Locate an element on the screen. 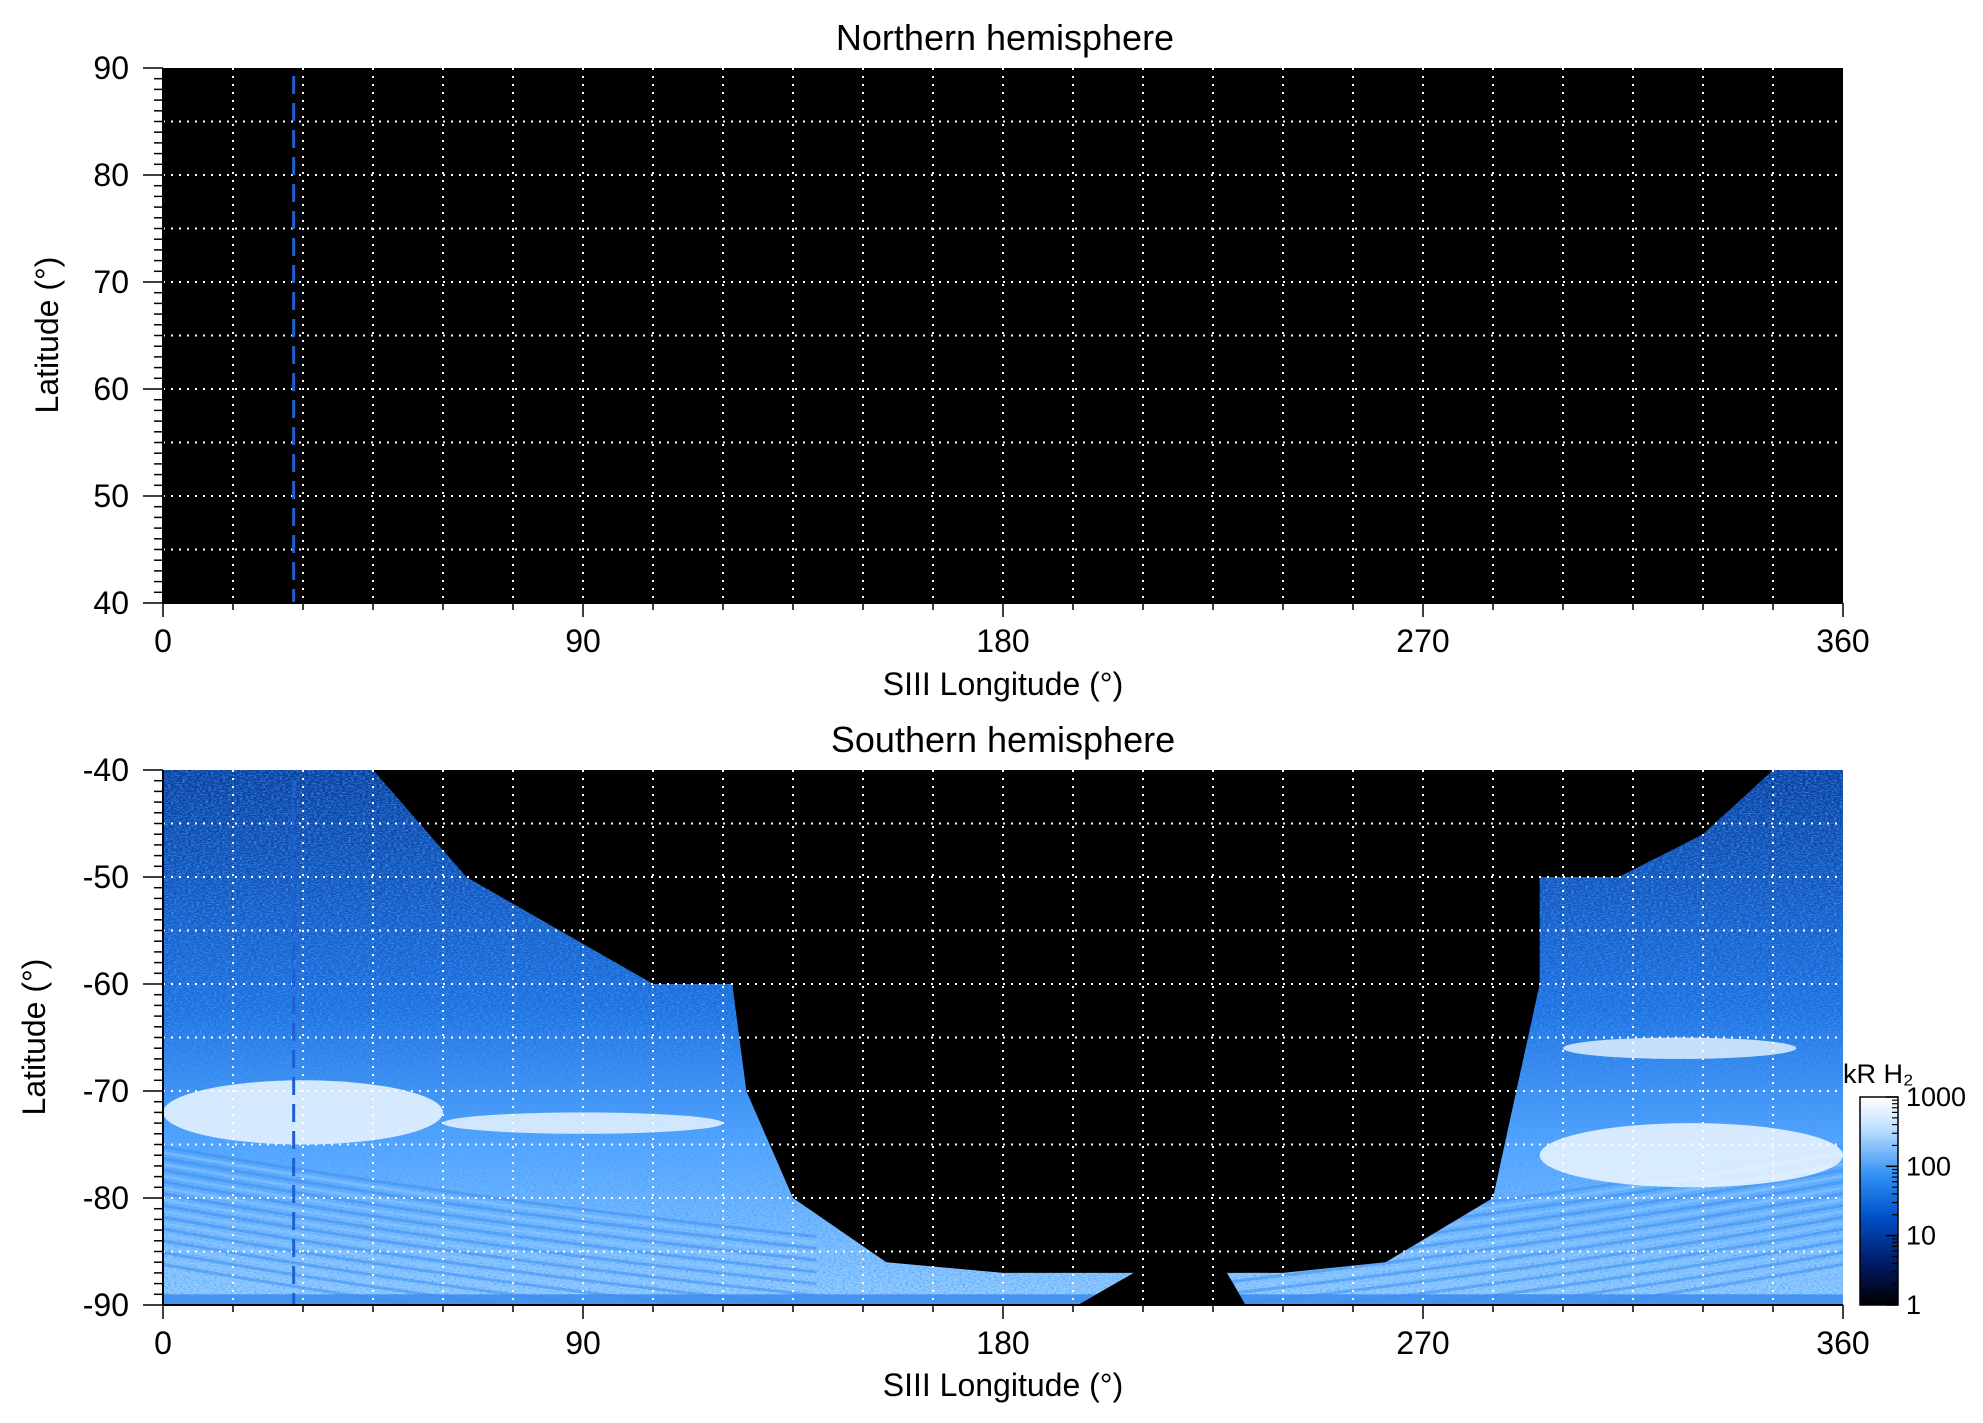 The height and width of the screenshot is (1423, 1983). y-tick-label: 70 is located at coordinates (111, 282).